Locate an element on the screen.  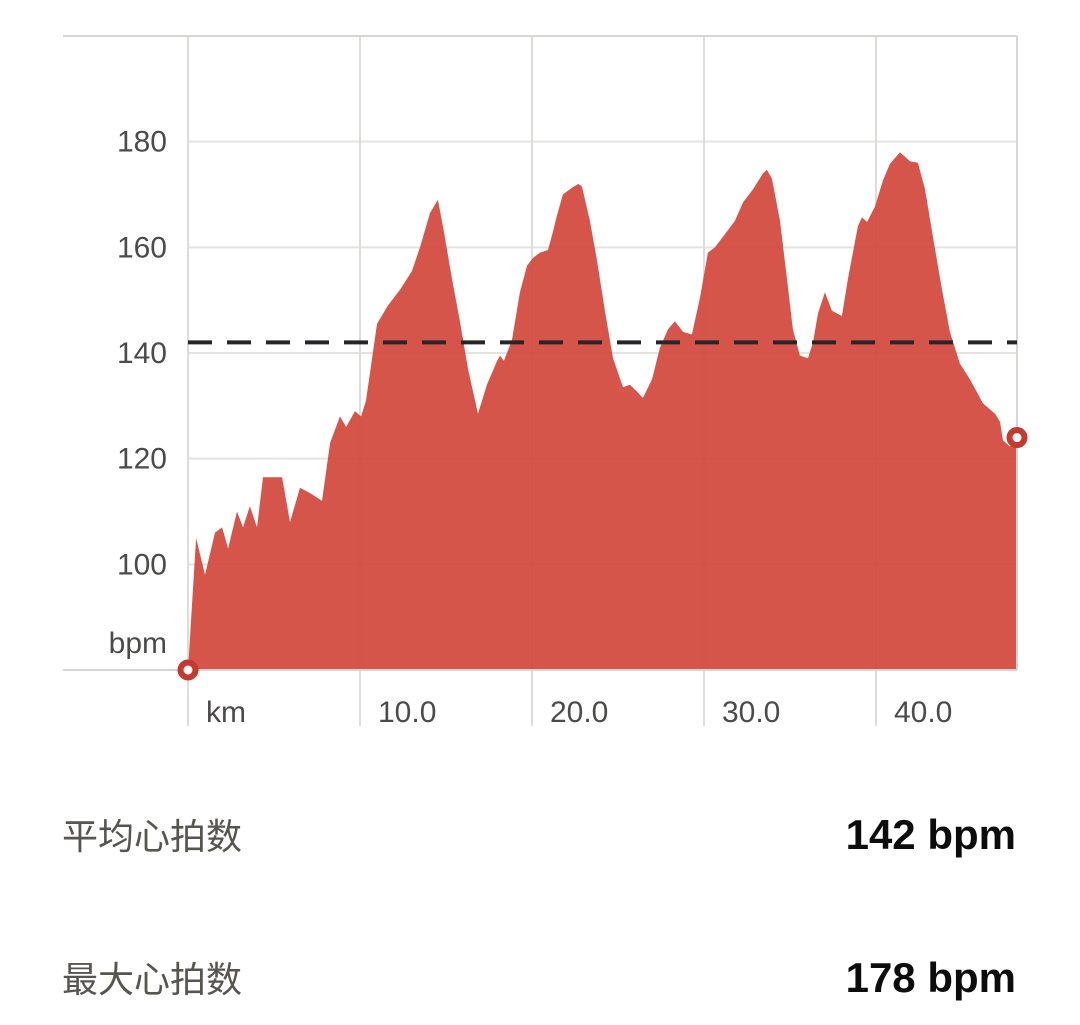
x-tick-label-20.0: 20.0 is located at coordinates (579, 712).